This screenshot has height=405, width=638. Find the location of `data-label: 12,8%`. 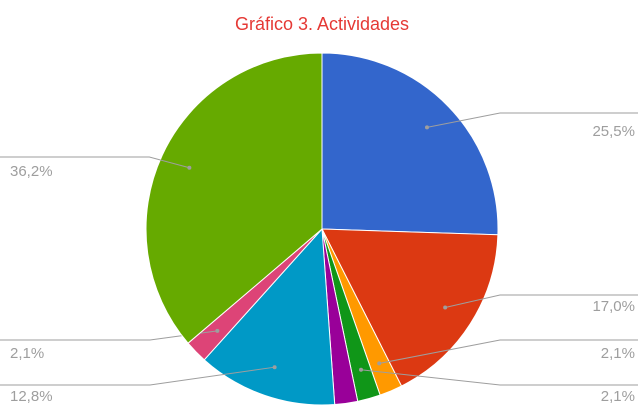

data-label: 12,8% is located at coordinates (31, 396).